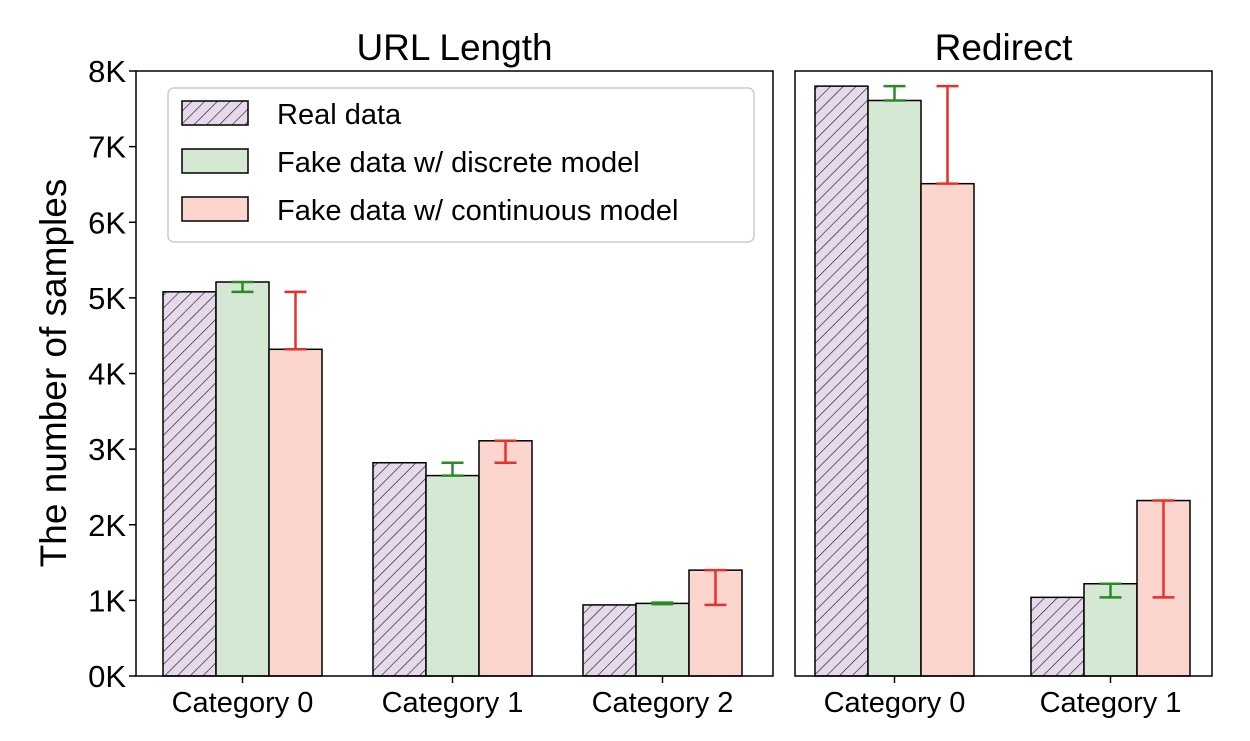 The width and height of the screenshot is (1250, 741). Describe the element at coordinates (215, 113) in the screenshot. I see `legend-swatch-real` at that location.